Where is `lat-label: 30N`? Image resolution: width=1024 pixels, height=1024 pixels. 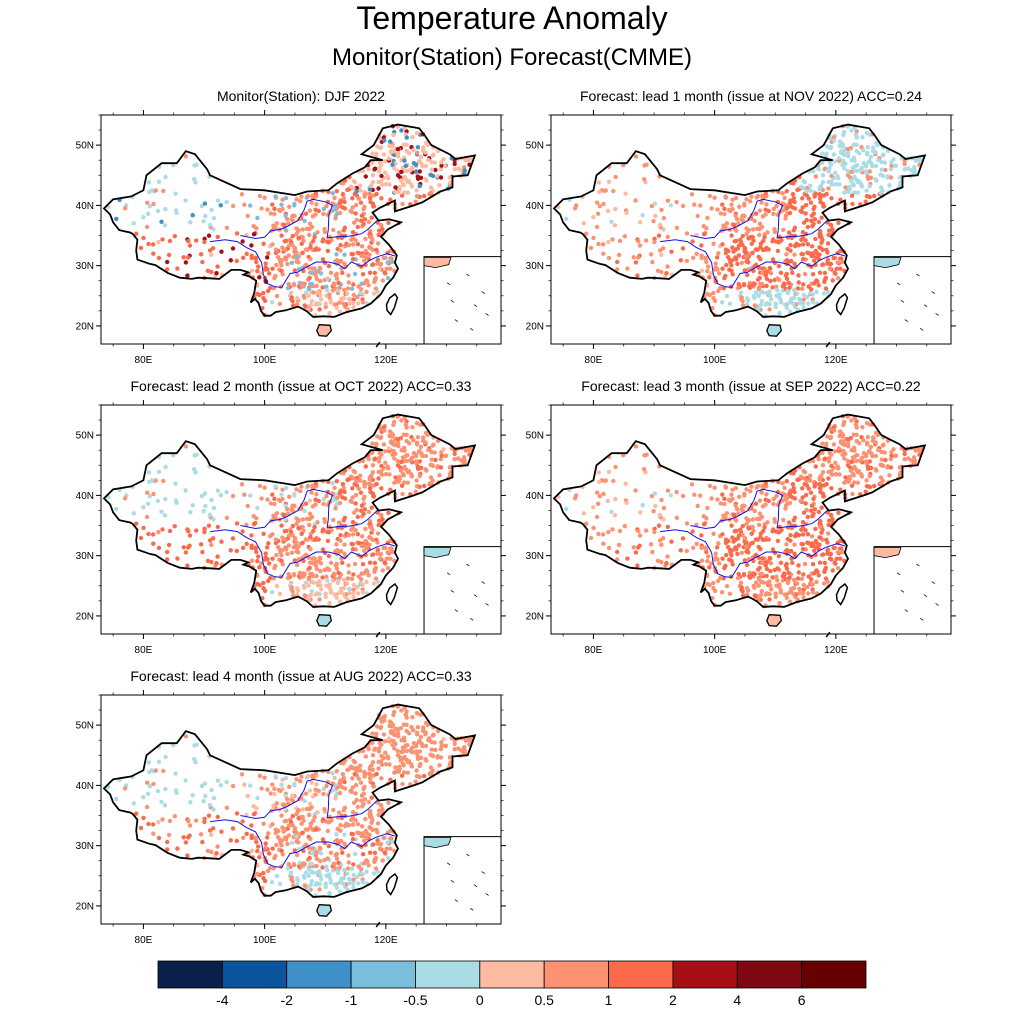
lat-label: 30N is located at coordinates (535, 556).